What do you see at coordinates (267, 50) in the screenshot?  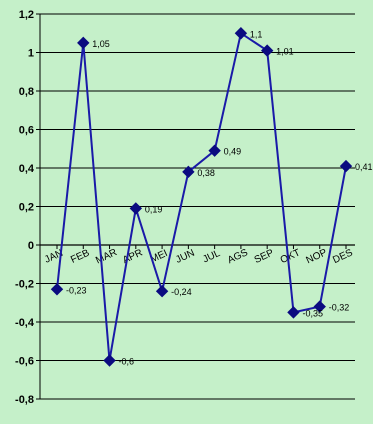 I see `point-sep` at bounding box center [267, 50].